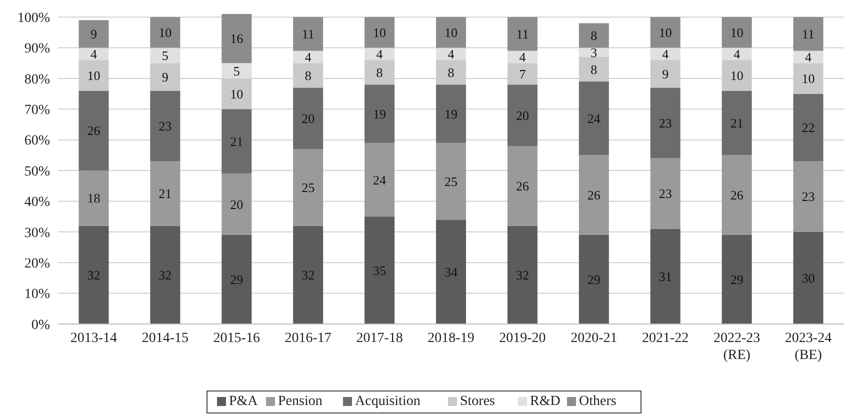 The image size is (854, 419). What do you see at coordinates (37, 202) in the screenshot?
I see `y-tick-label: 40%` at bounding box center [37, 202].